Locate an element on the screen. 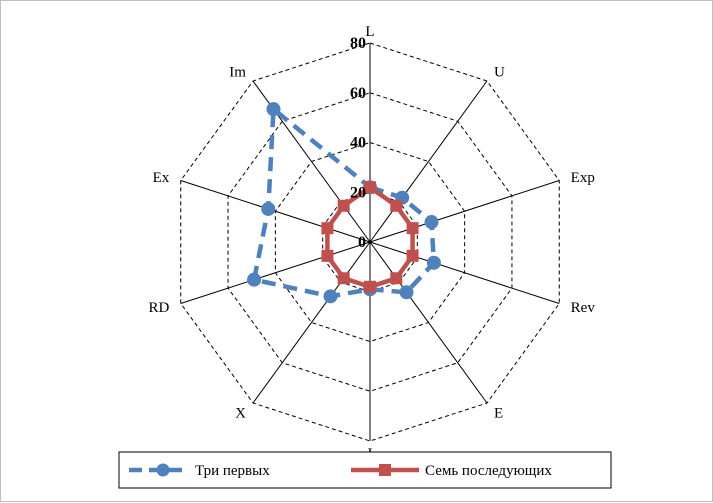  series-1-point-I is located at coordinates (370, 286).